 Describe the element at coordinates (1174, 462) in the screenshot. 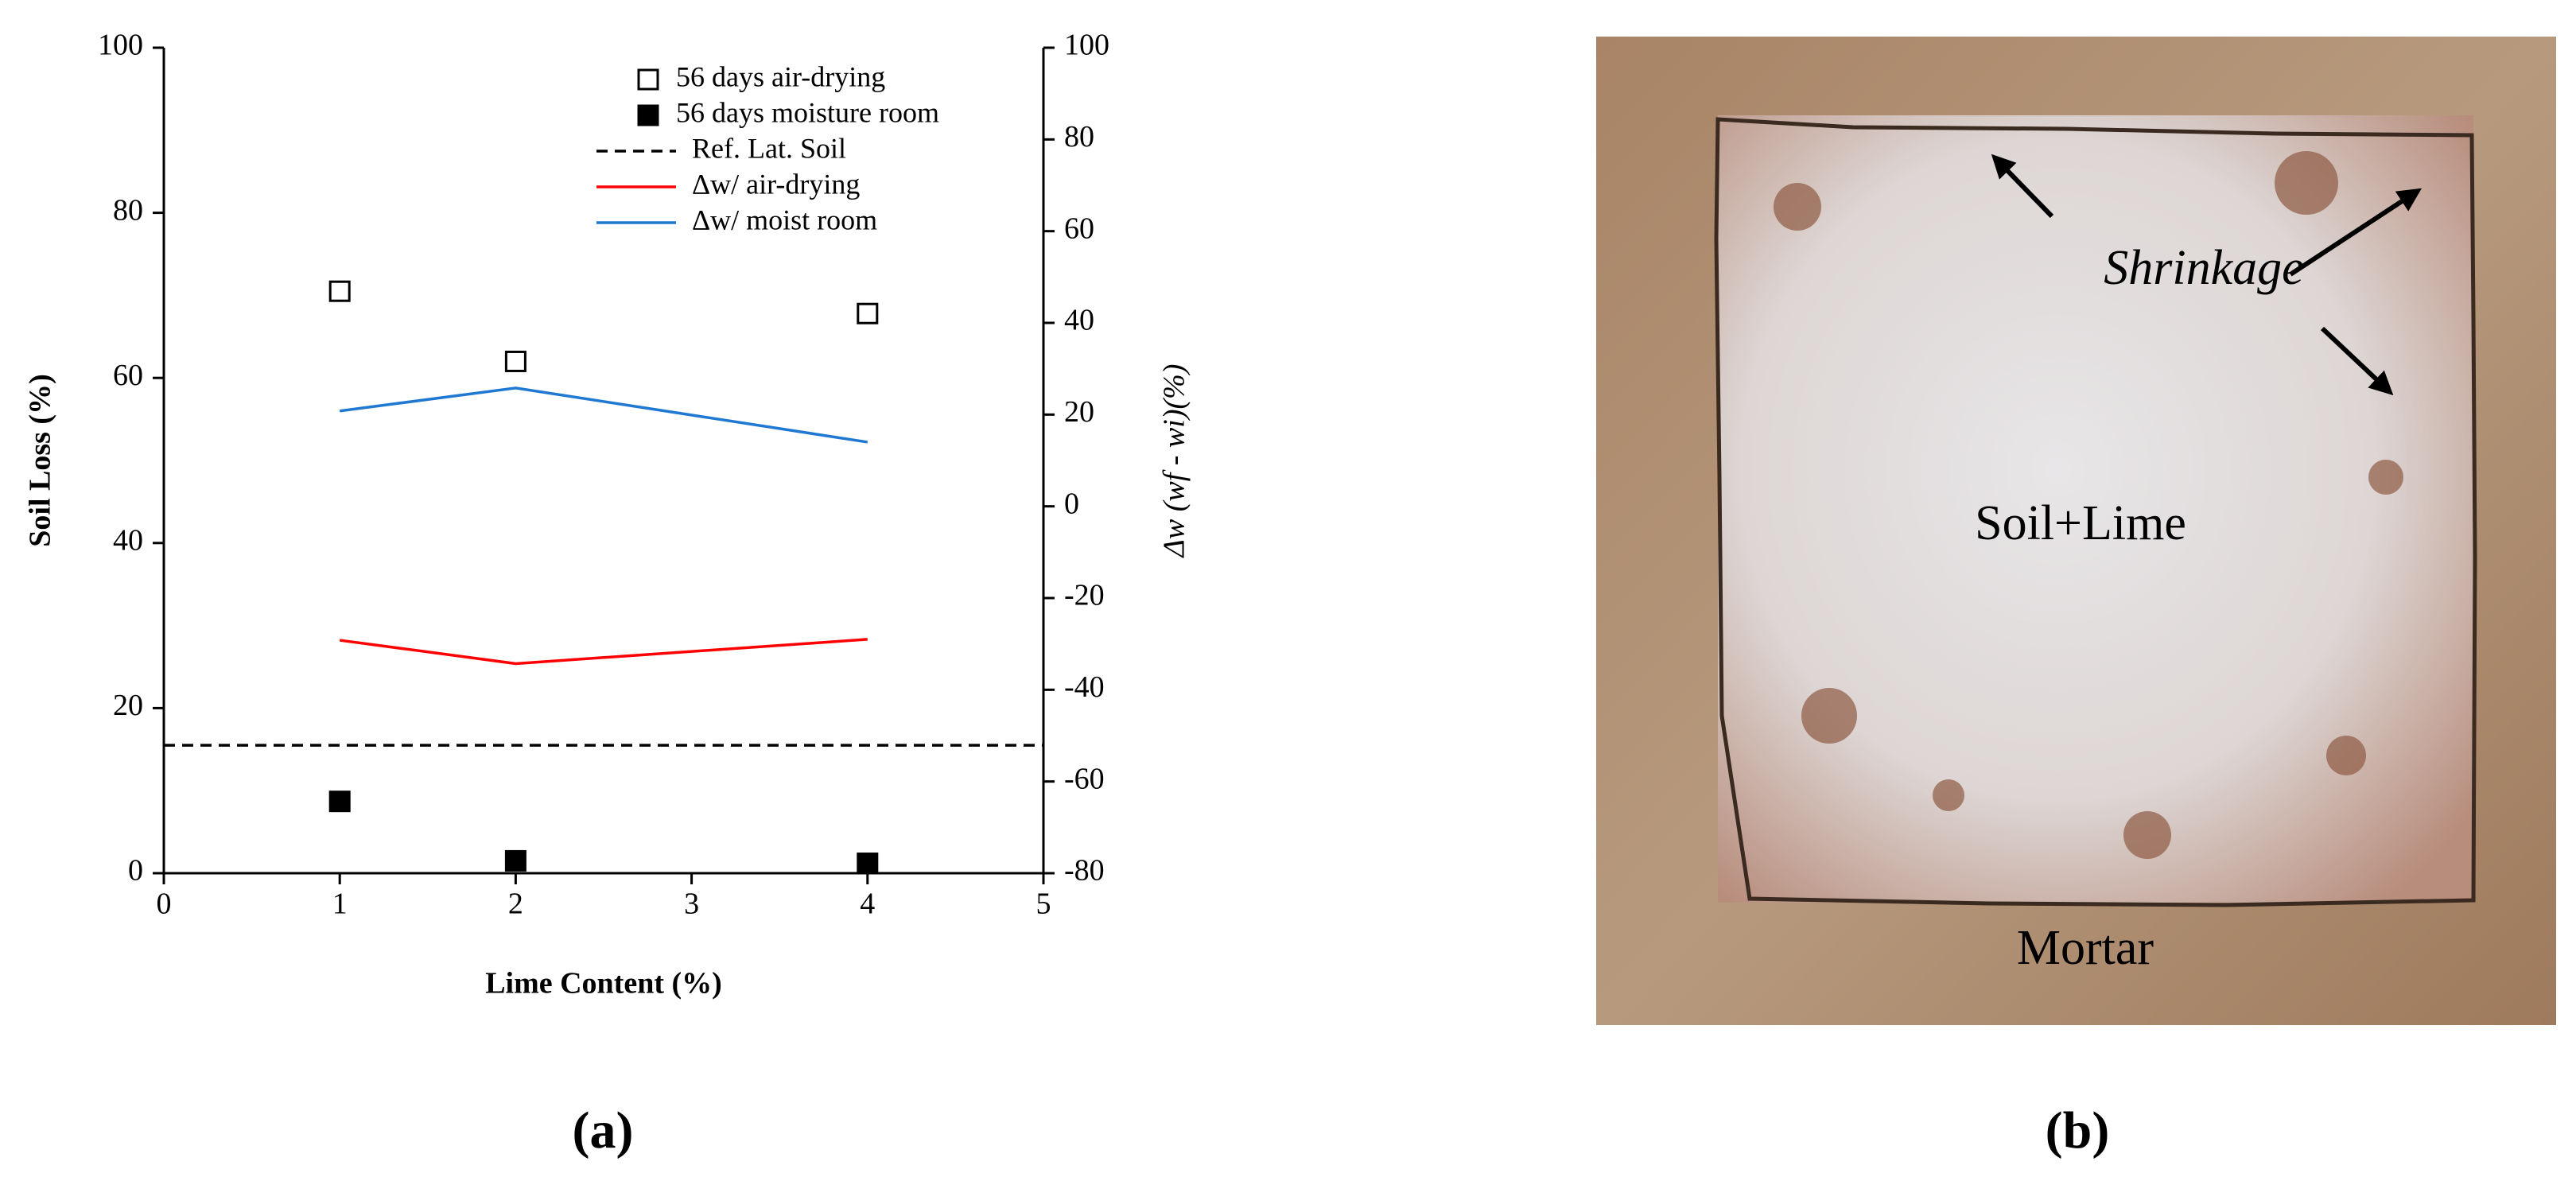

I see `y2-axis-label: Δw (wf - wi)(%)` at that location.